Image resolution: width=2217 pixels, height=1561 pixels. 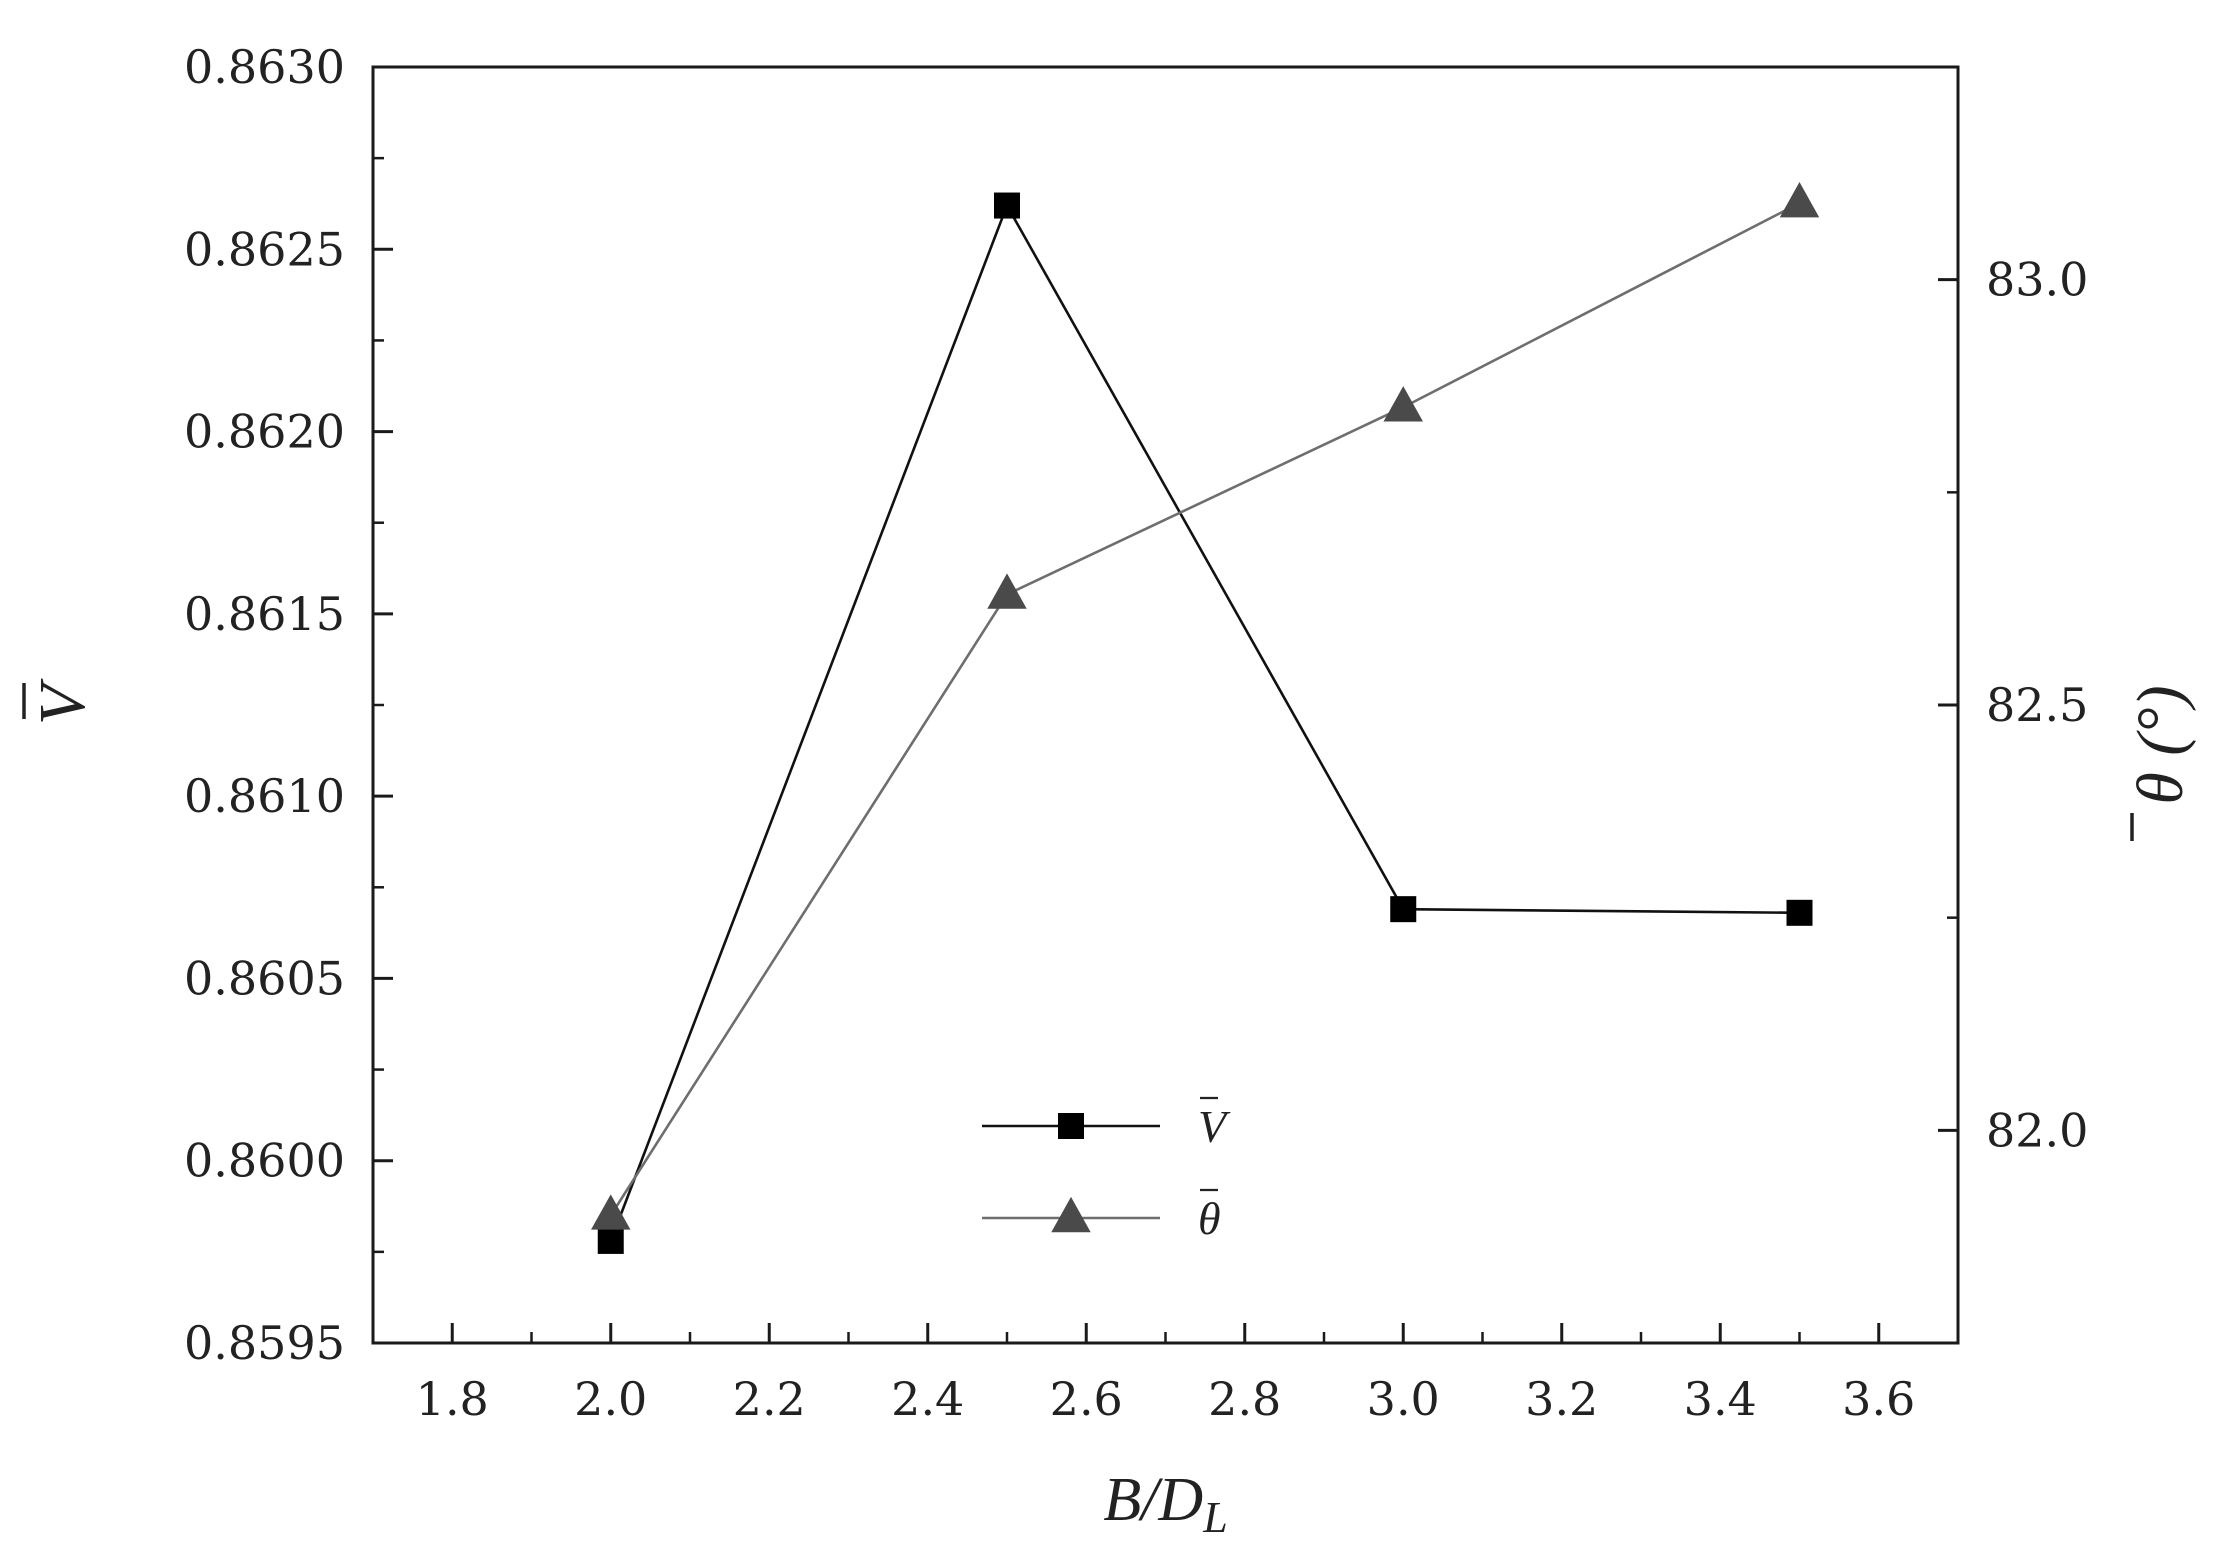 What do you see at coordinates (264, 67) in the screenshot?
I see `left-tick-label: 0.8630` at bounding box center [264, 67].